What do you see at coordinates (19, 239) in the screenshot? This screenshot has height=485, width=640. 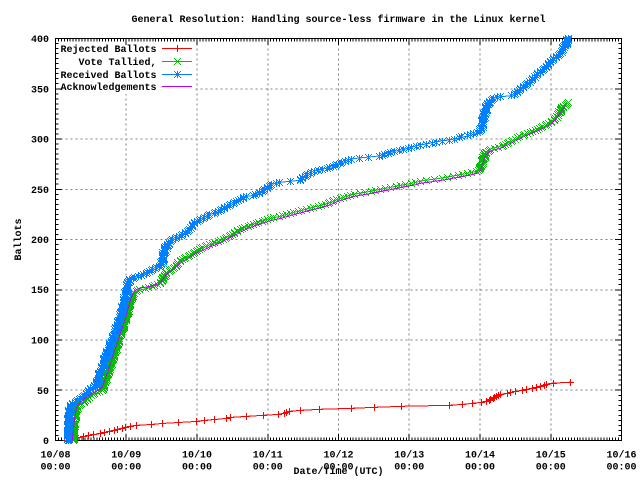 I see `svg-text: Ballots` at bounding box center [19, 239].